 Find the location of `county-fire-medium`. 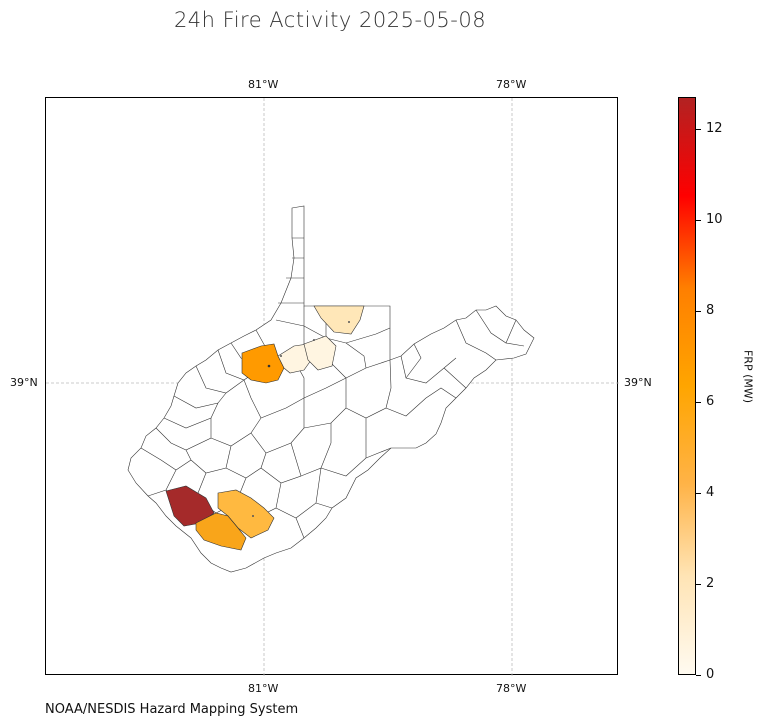

county-fire-medium is located at coordinates (246, 514).